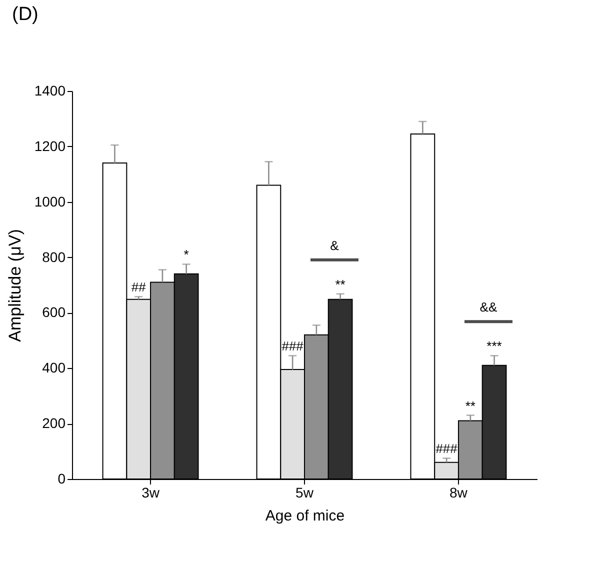  I want to click on x-tick-label: 3w, so click(151, 492).